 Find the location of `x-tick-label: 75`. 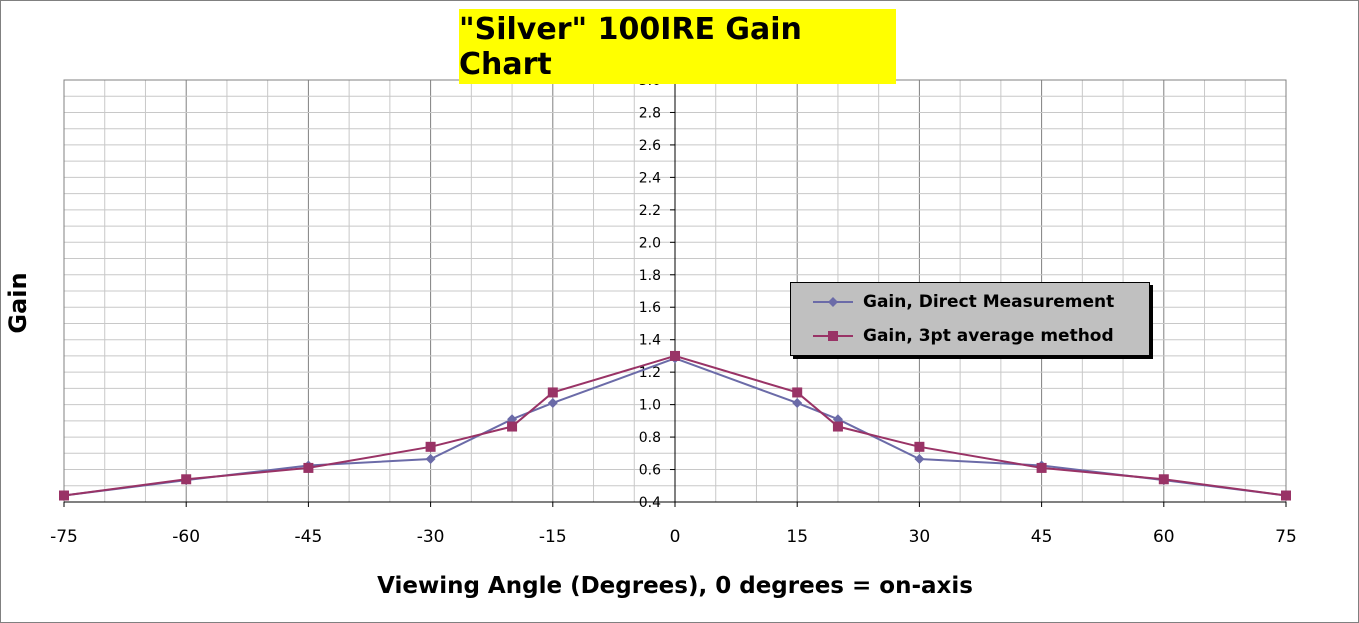

x-tick-label: 75 is located at coordinates (1286, 537).